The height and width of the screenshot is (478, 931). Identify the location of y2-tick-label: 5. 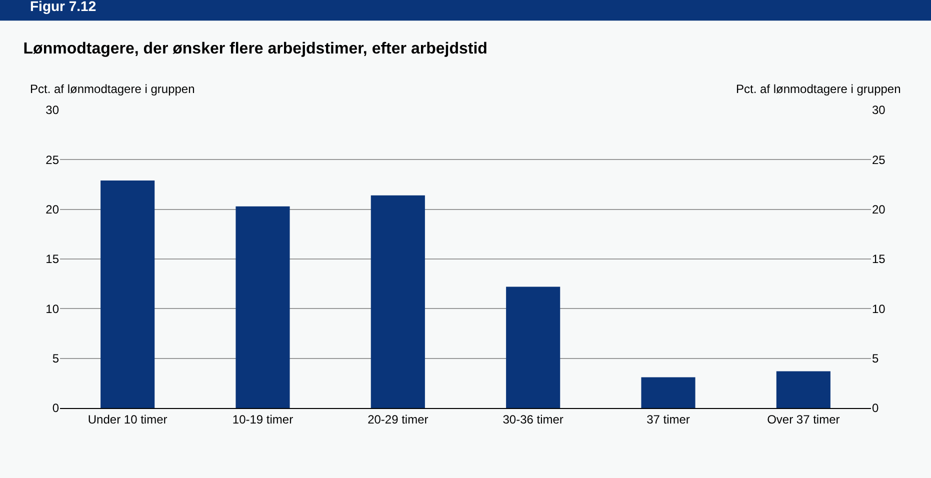
(875, 359).